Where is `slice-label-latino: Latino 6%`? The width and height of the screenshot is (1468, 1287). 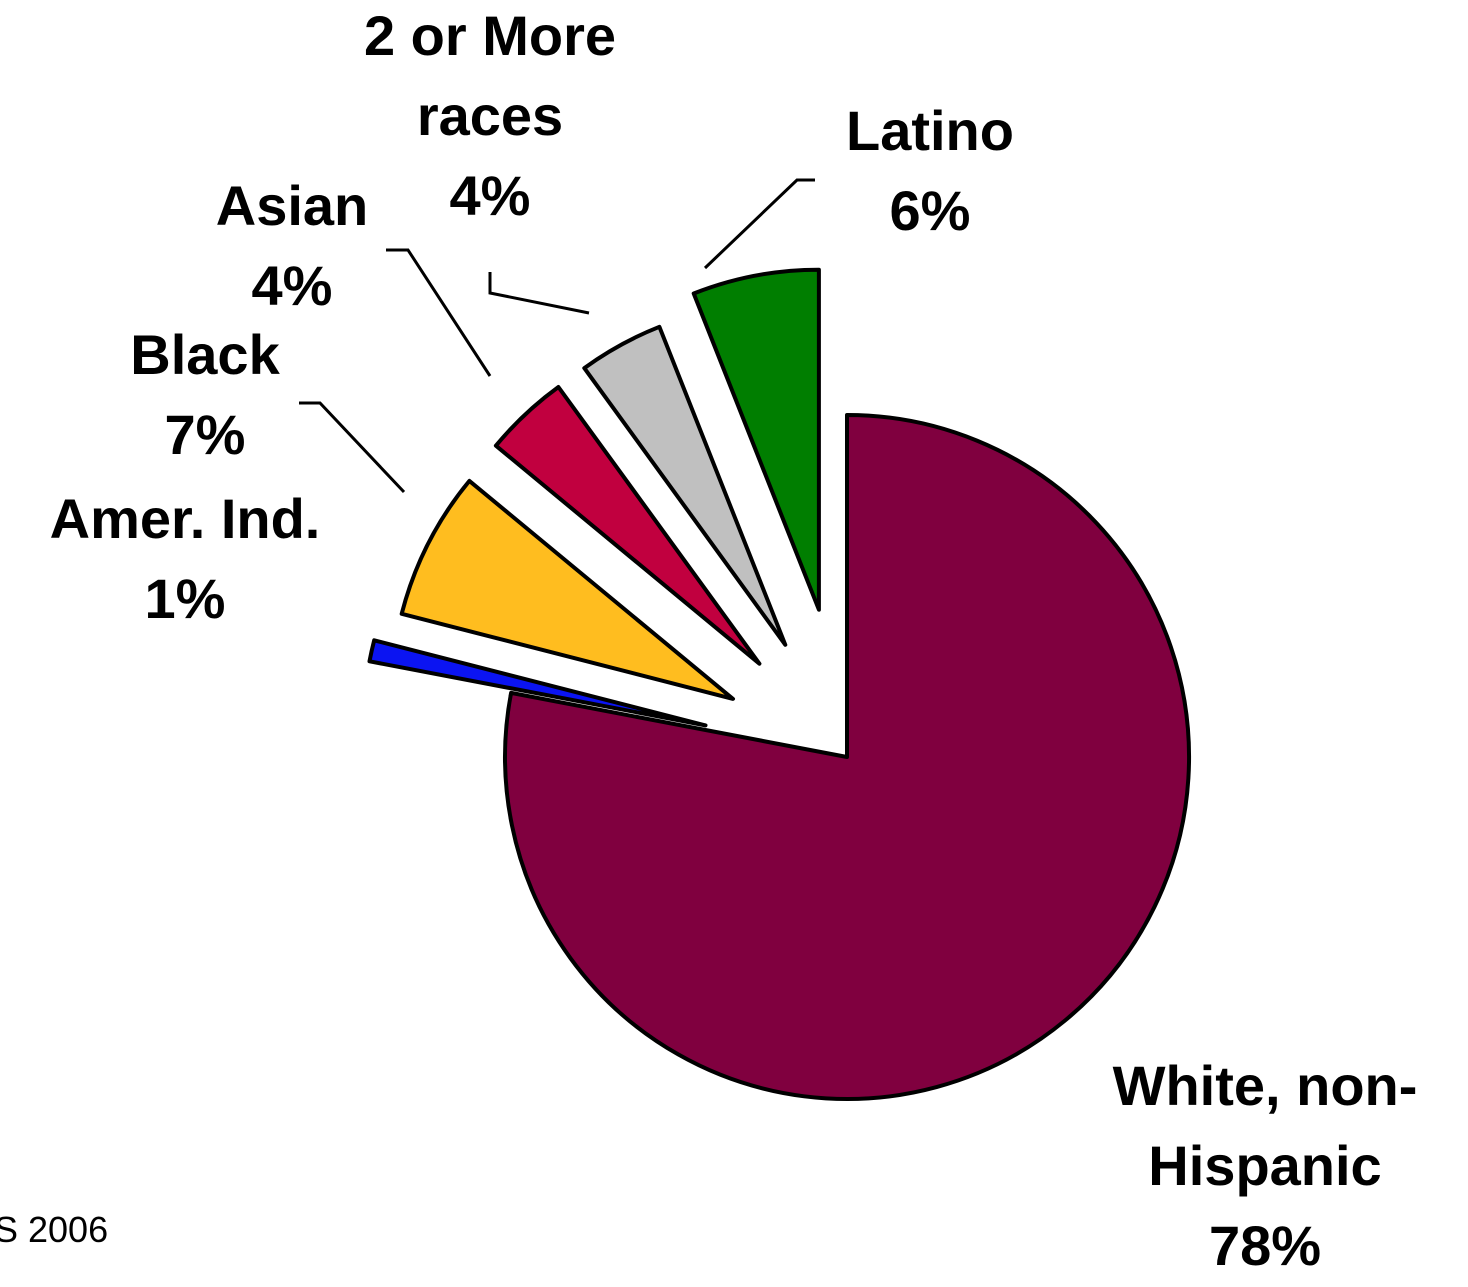 slice-label-latino: Latino 6% is located at coordinates (930, 170).